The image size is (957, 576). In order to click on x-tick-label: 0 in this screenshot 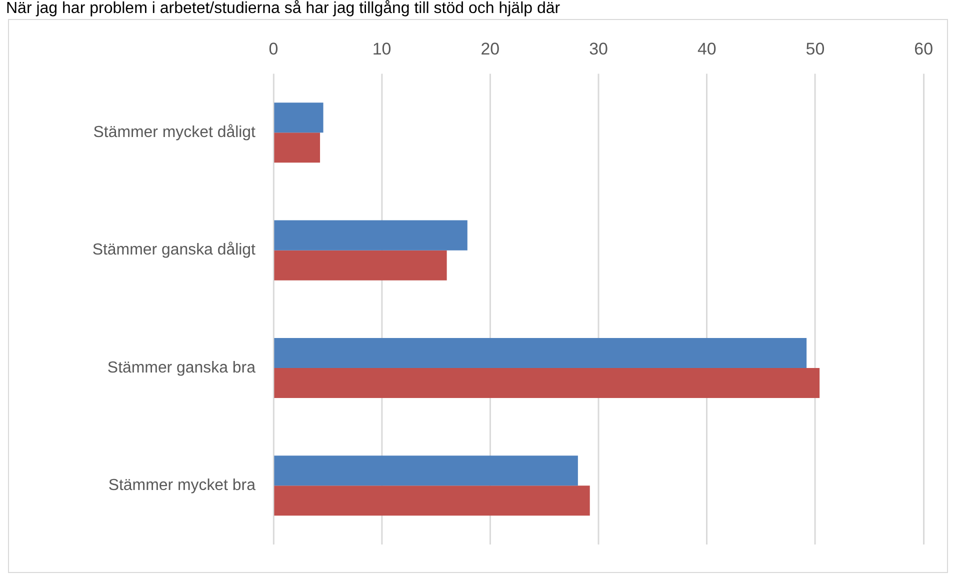, I will do `click(273, 48)`.